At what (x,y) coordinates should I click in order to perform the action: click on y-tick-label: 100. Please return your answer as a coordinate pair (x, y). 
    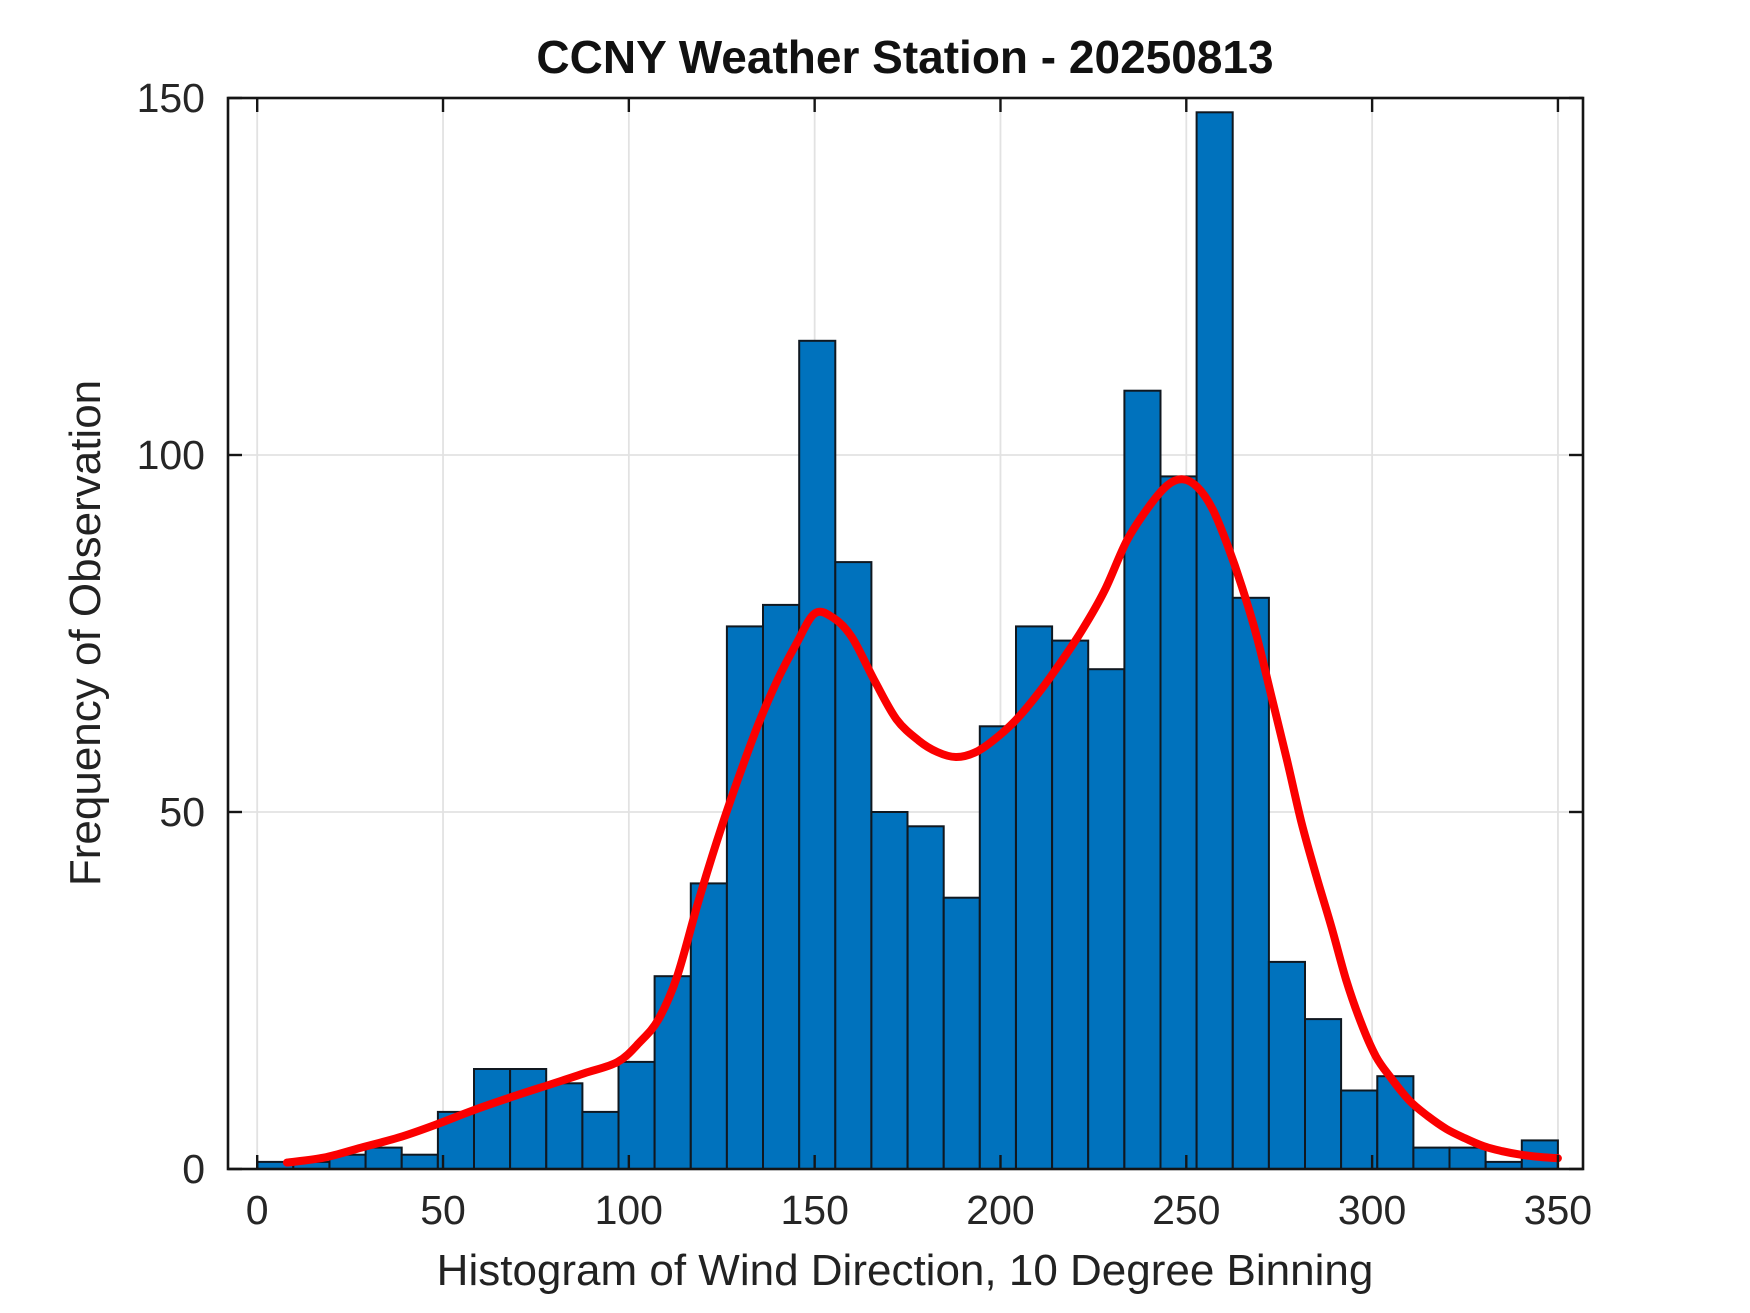
    Looking at the image, I should click on (171, 455).